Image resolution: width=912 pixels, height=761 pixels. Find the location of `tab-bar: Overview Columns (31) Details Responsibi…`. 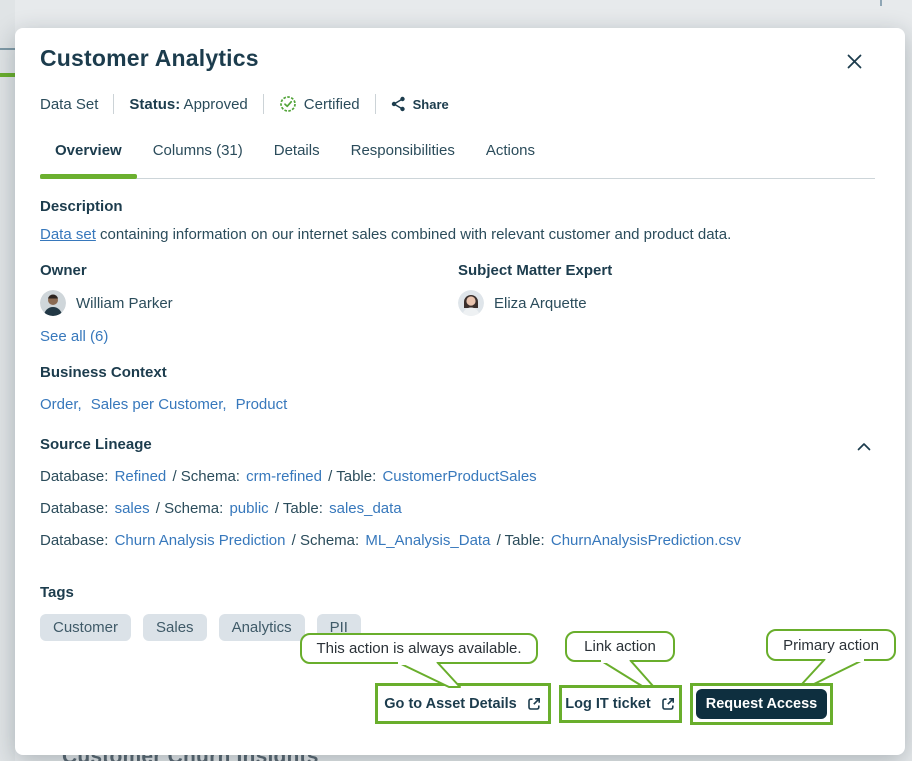

tab-bar: Overview Columns (31) Details Responsibi… is located at coordinates (295, 150).